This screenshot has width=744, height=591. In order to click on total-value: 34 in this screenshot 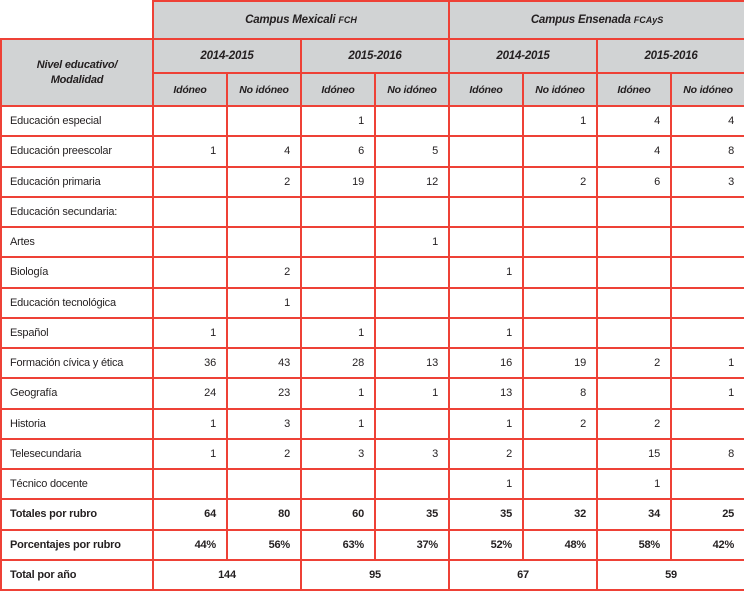, I will do `click(634, 514)`.